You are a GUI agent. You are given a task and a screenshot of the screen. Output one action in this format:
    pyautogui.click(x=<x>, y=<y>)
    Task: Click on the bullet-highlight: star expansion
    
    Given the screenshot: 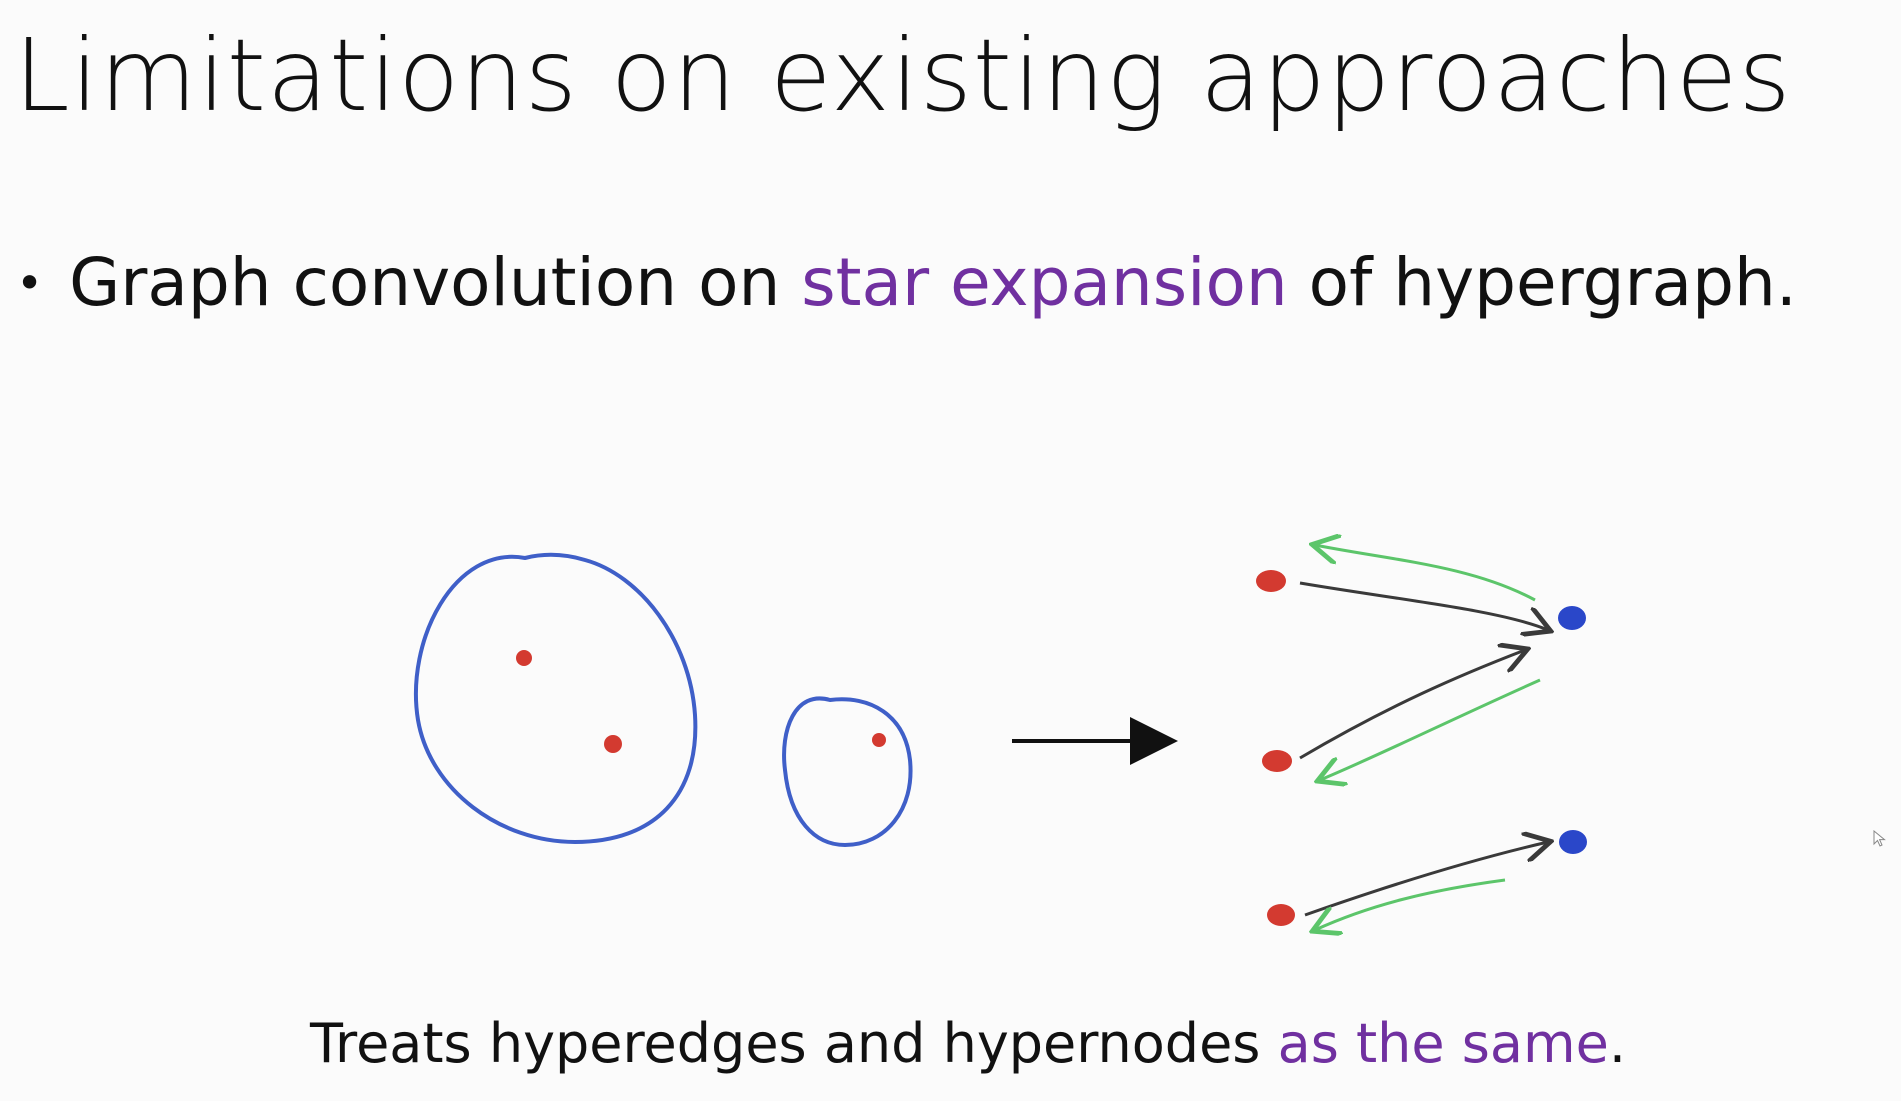 What is the action you would take?
    pyautogui.click(x=1044, y=282)
    